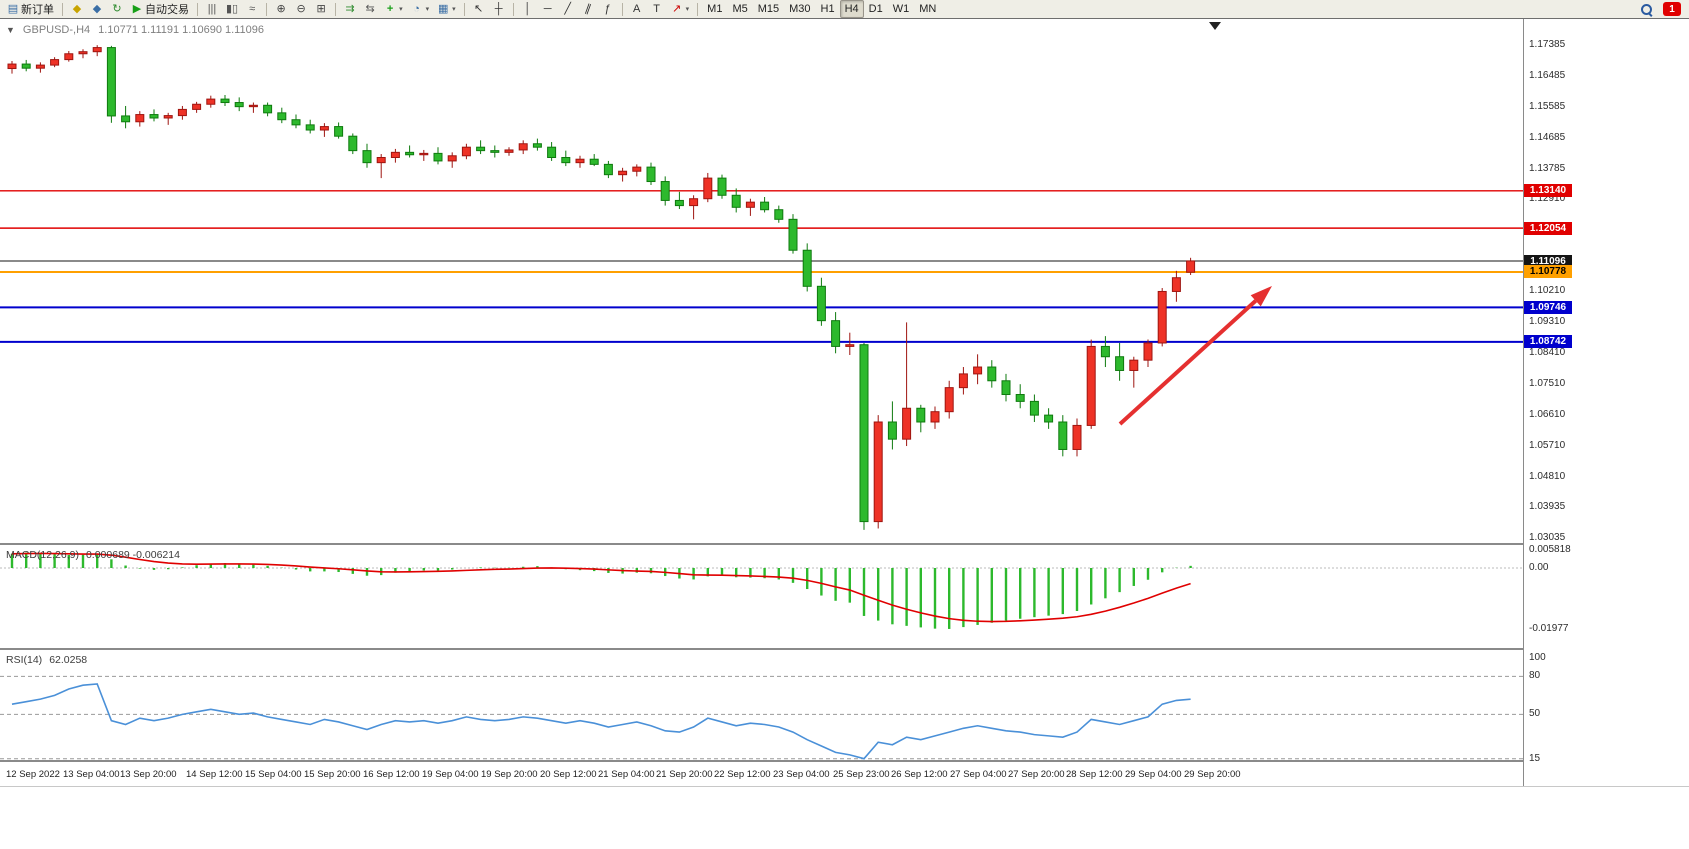 This screenshot has height=849, width=1689. Describe the element at coordinates (1646, 9) in the screenshot. I see `search-icon` at that location.